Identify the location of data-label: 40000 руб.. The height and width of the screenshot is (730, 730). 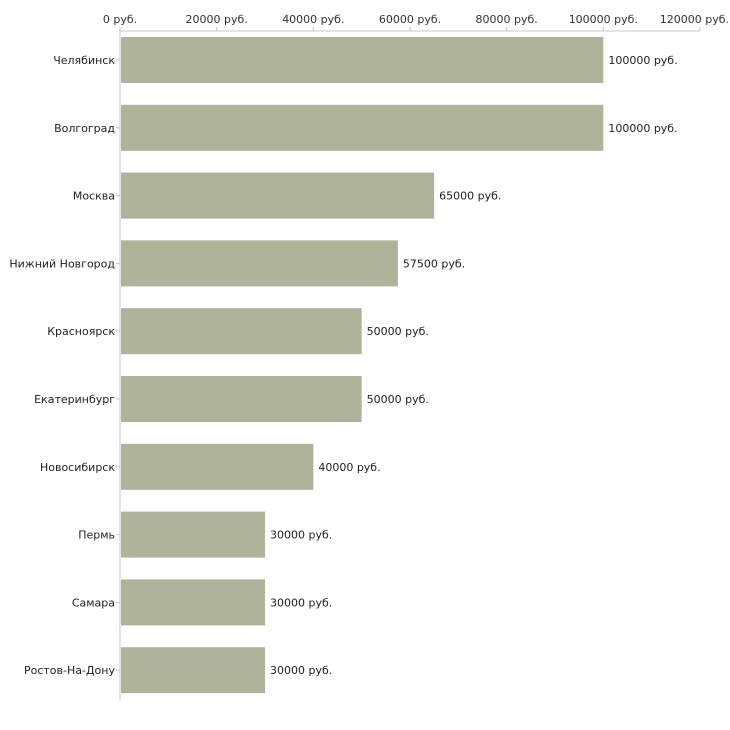
(349, 467).